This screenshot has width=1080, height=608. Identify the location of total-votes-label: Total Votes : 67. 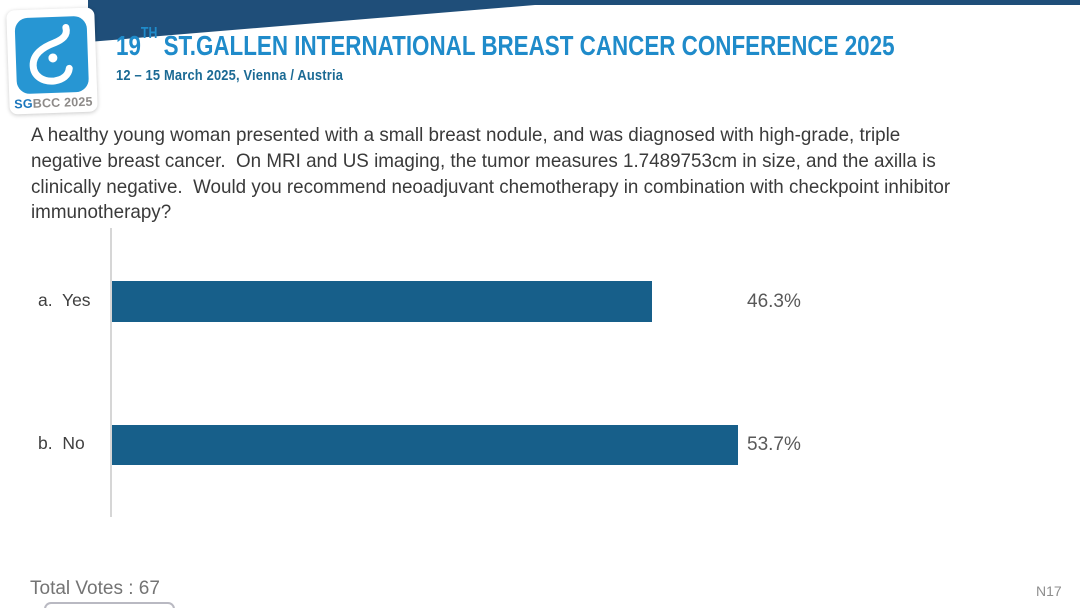
(95, 588).